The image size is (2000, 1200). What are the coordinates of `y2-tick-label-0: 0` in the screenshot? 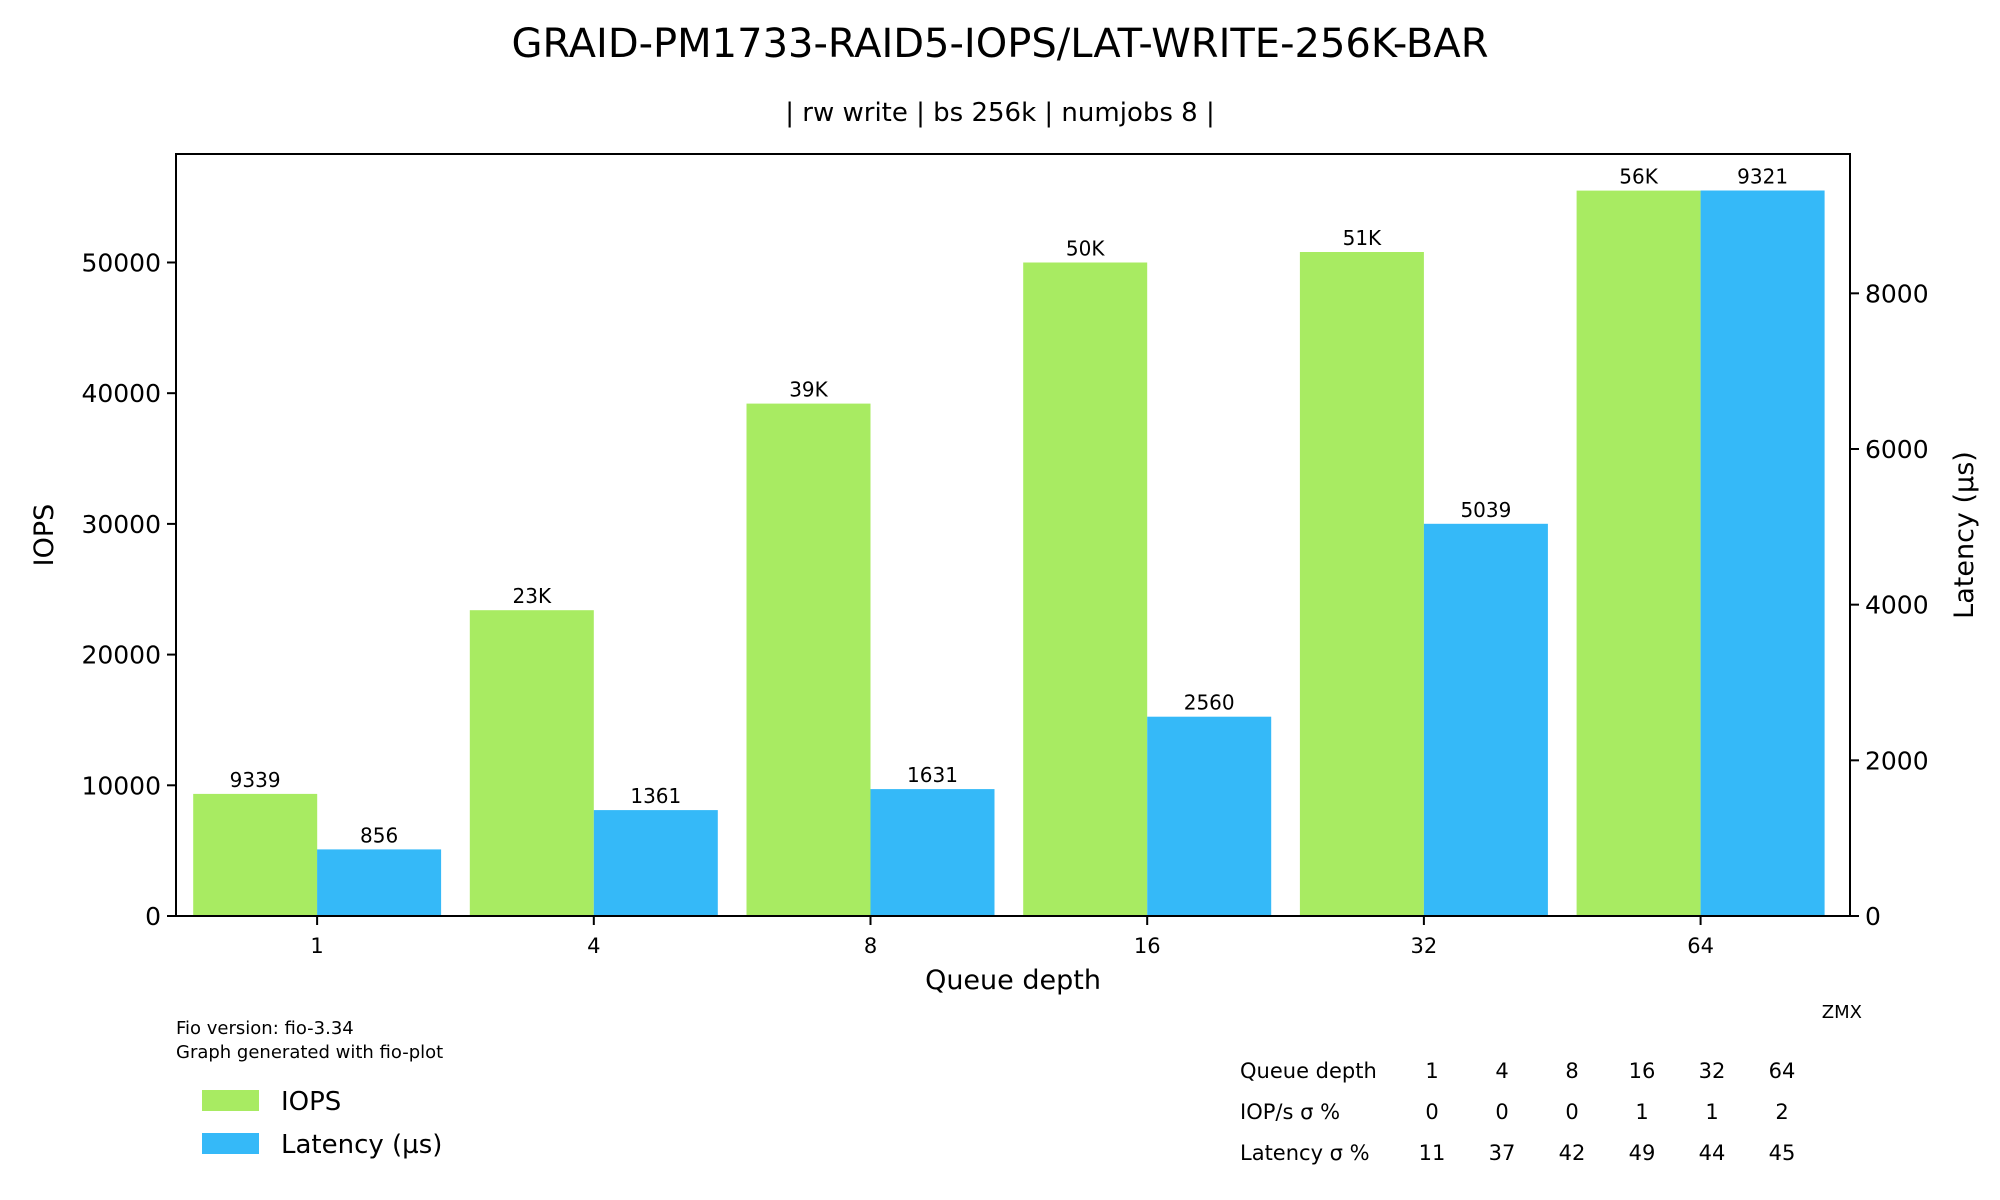 It's located at (1873, 916).